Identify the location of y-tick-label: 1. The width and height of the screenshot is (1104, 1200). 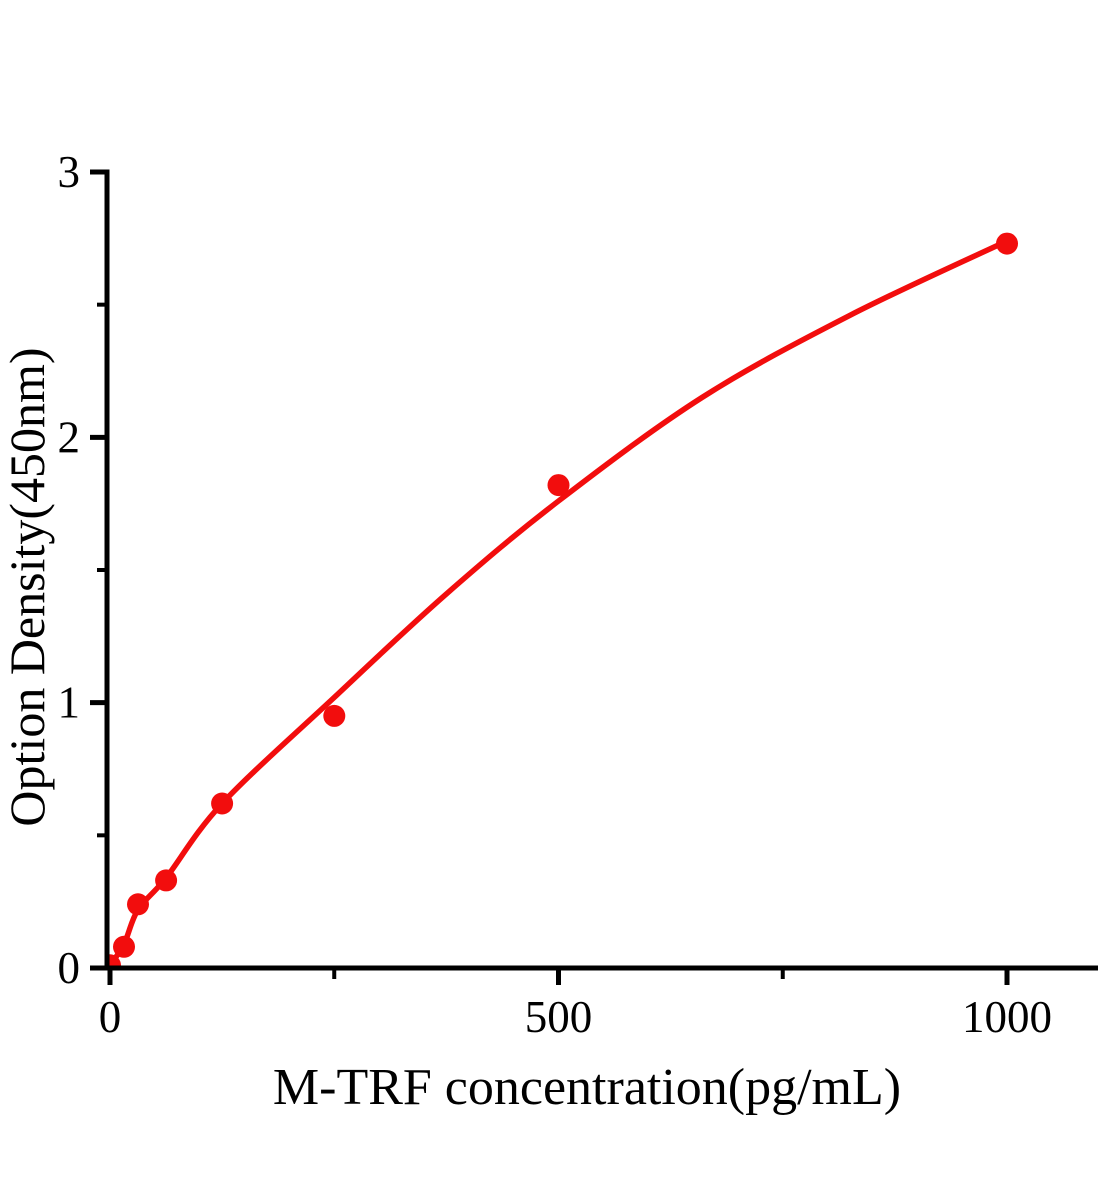
(69, 703).